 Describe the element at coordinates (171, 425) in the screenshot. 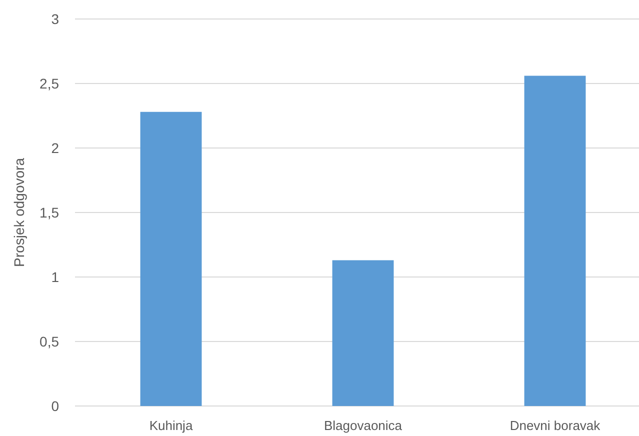

I see `x-tick-label: Kuhinja` at that location.